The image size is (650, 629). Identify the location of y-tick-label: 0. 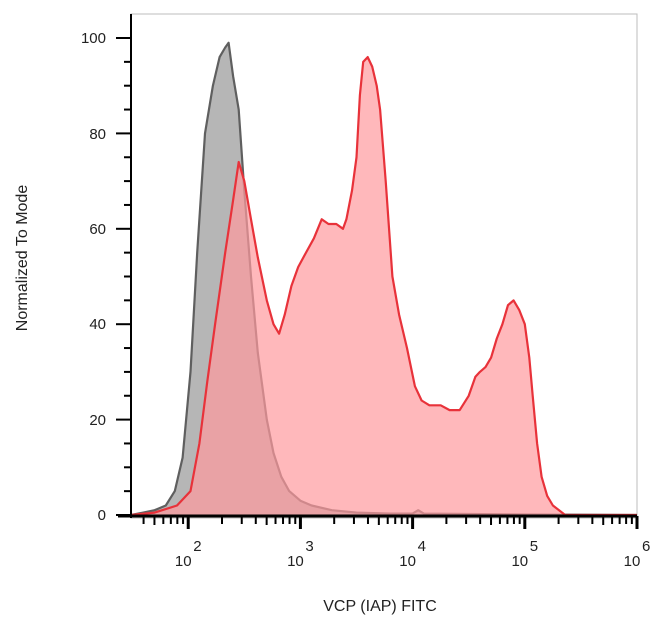
(102, 515).